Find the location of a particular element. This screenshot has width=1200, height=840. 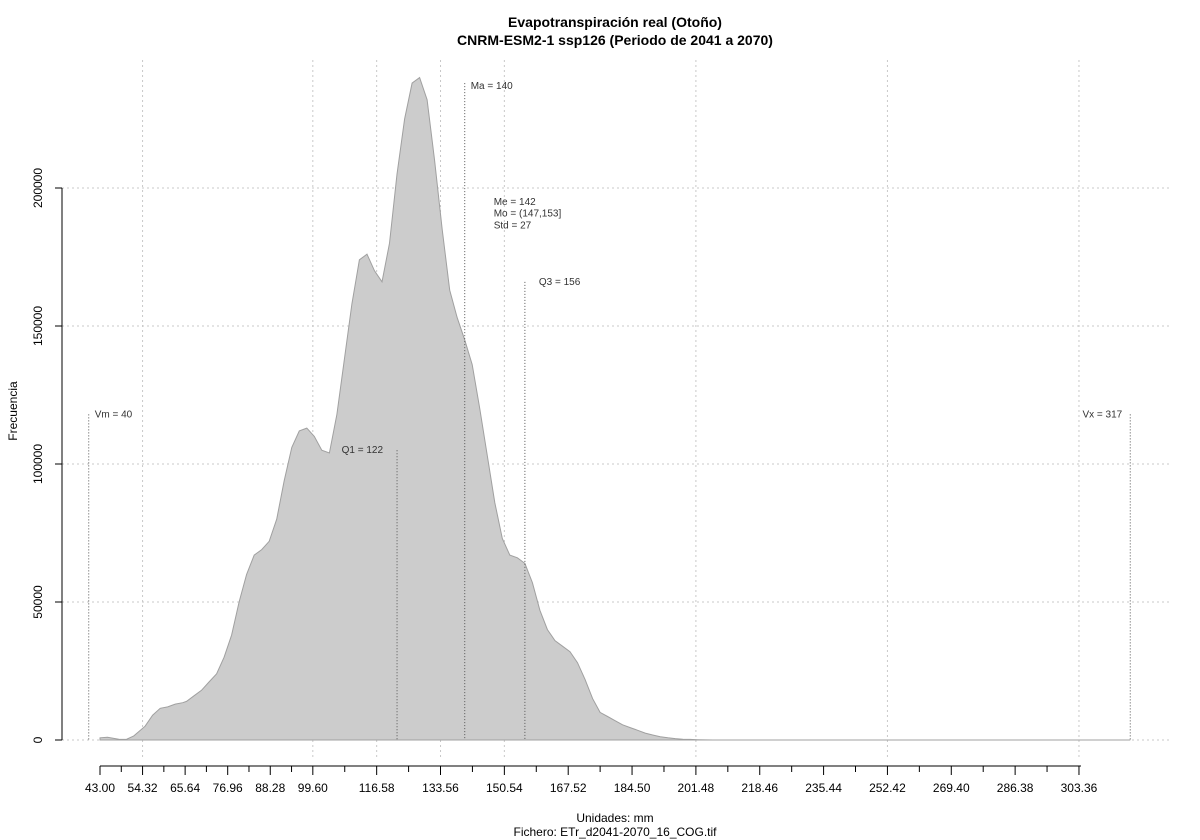

mo-label: Mo = (147,153] is located at coordinates (528, 214).